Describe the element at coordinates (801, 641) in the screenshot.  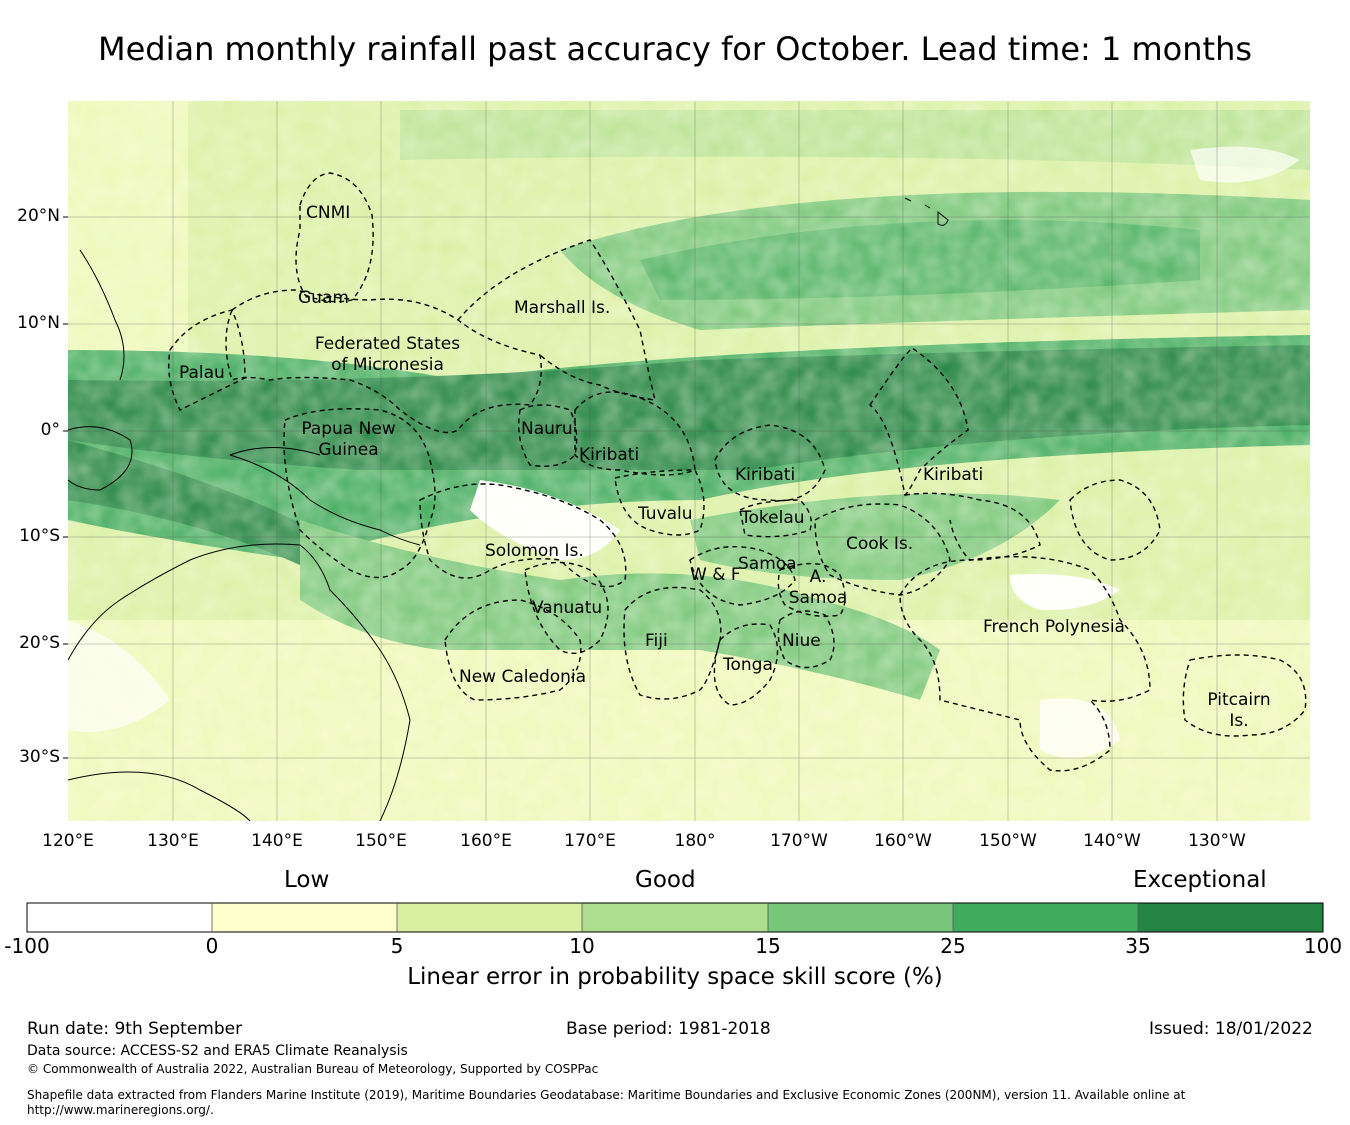
I see `region-label-niue: Niue` at that location.